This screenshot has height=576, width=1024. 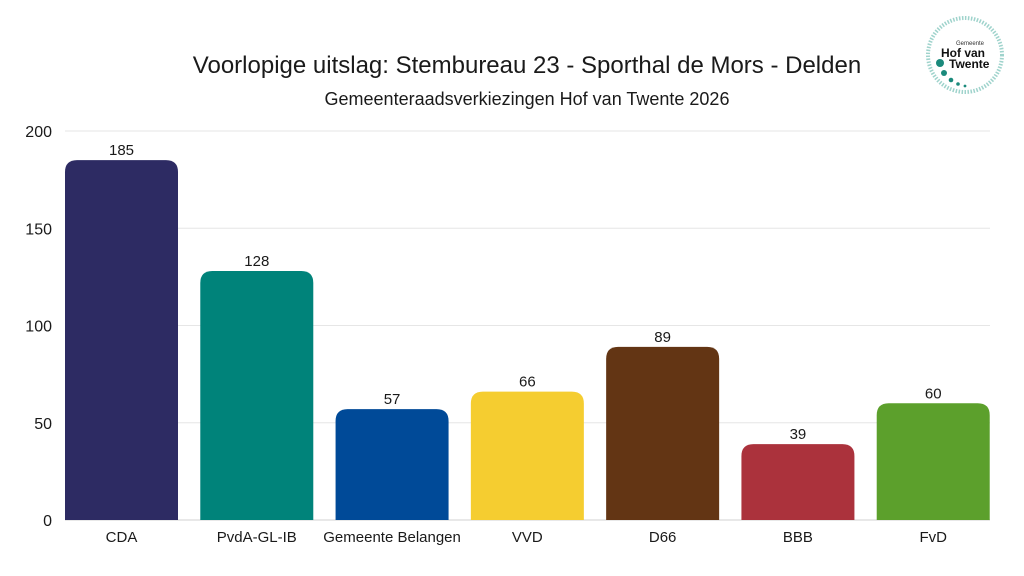 I want to click on logo-line-1: Hof van, so click(x=963, y=53).